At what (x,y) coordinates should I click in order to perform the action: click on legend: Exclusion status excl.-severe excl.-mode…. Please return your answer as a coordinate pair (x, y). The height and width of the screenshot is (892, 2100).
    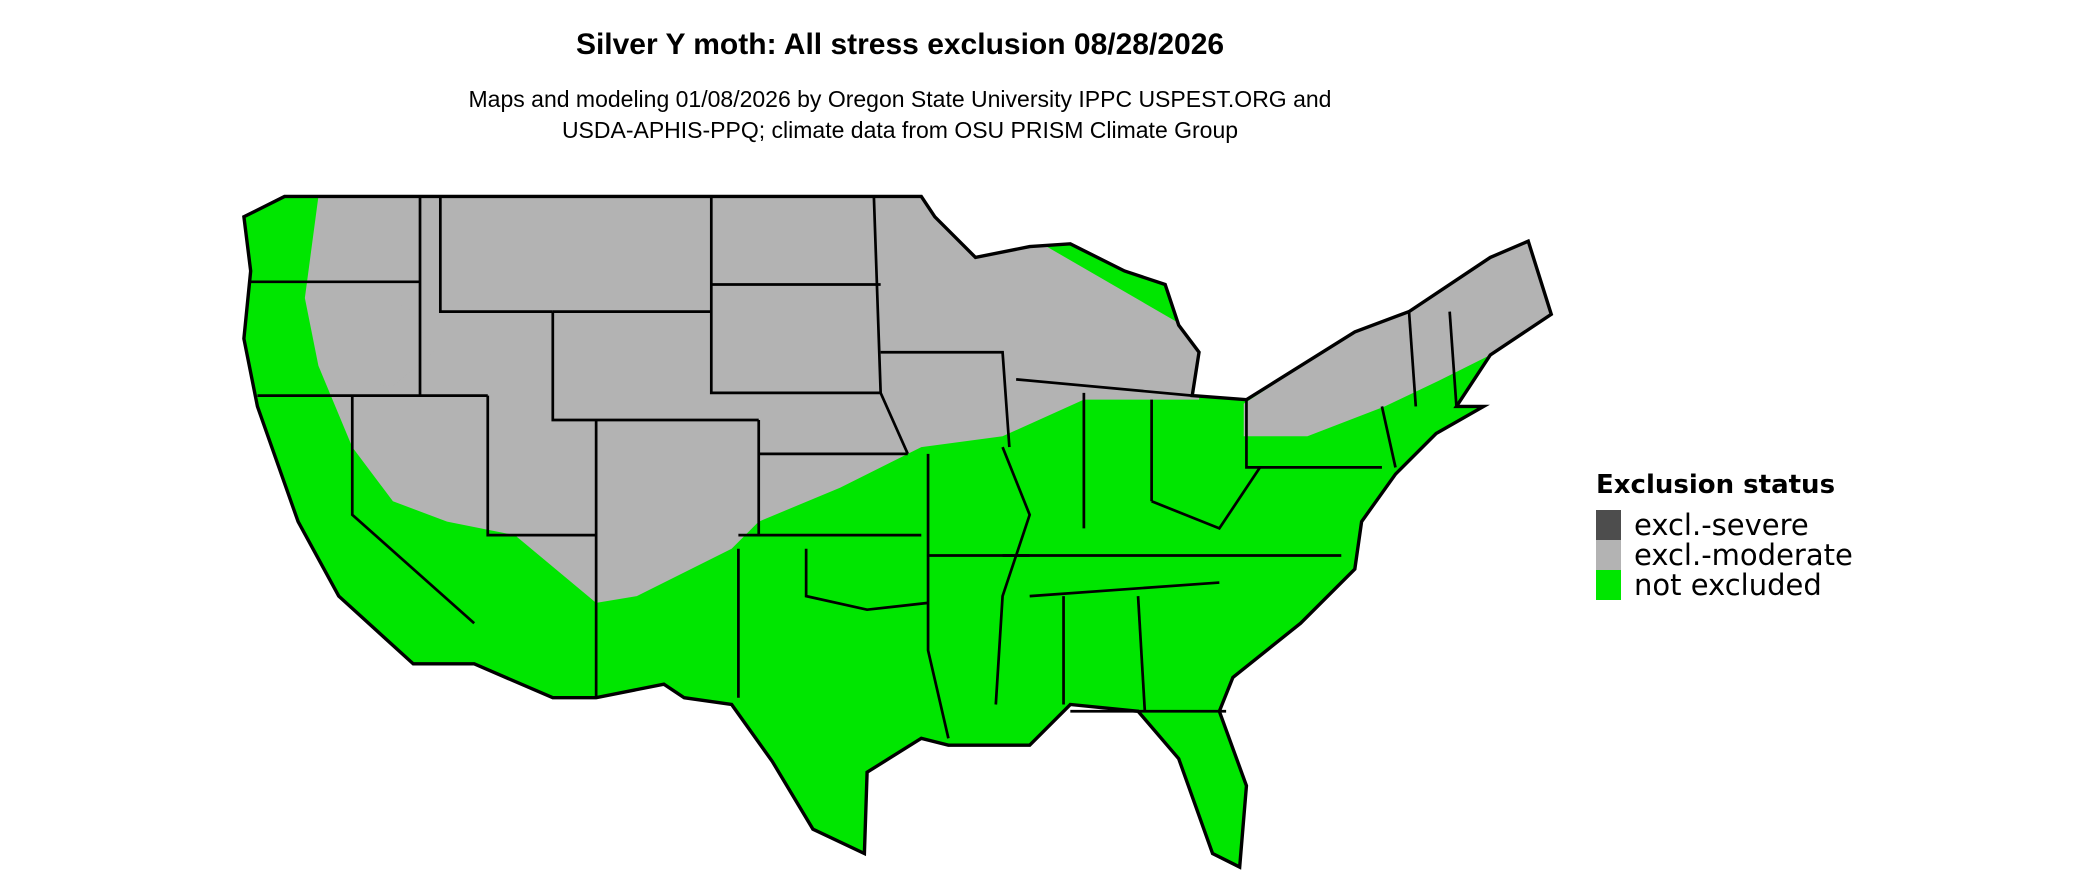
    Looking at the image, I should click on (1724, 535).